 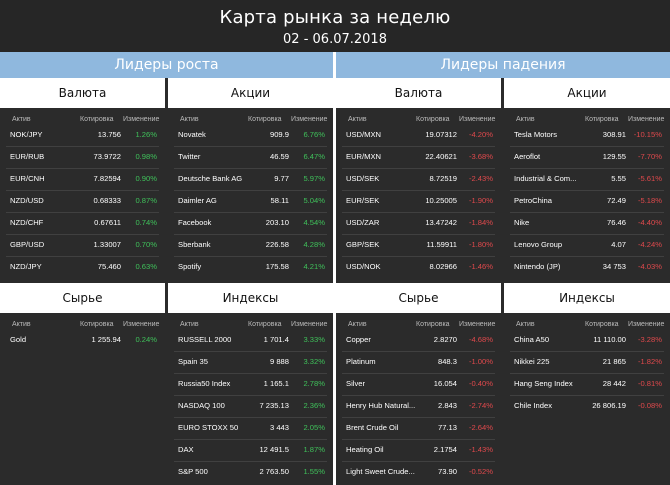 What do you see at coordinates (252, 384) in the screenshot?
I see `table-row: Russia50 Index 1 165.1 2.78%` at bounding box center [252, 384].